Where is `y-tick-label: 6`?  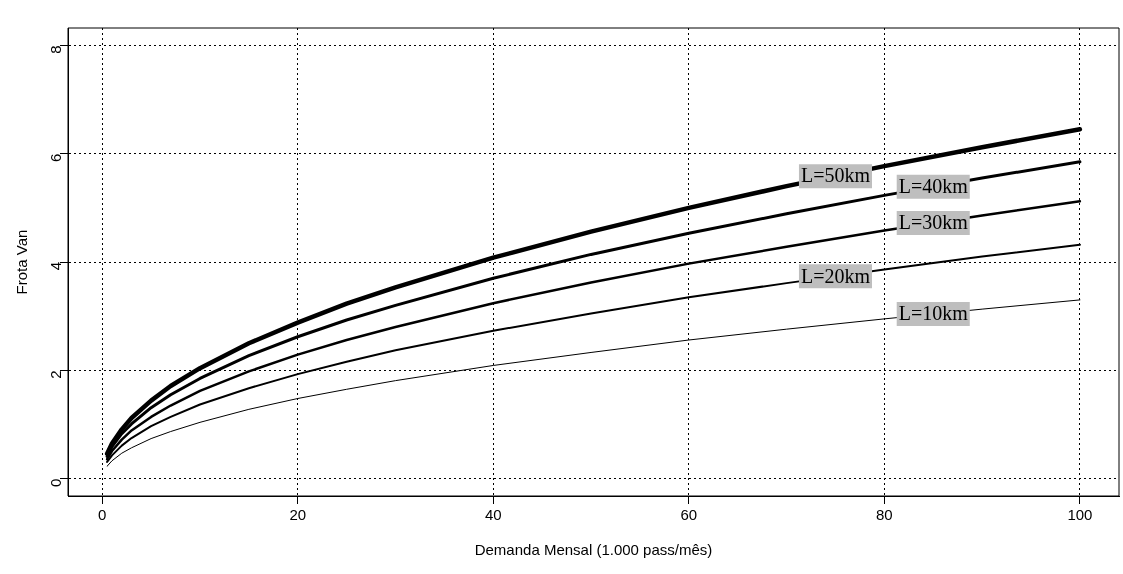 y-tick-label: 6 is located at coordinates (56, 158).